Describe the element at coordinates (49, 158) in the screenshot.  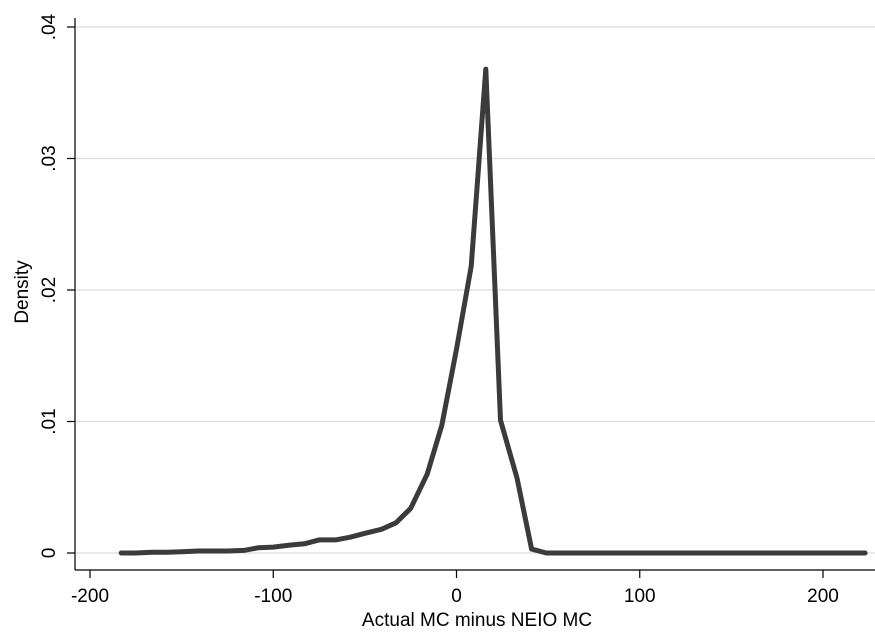
I see `y-tick-label: .03` at that location.